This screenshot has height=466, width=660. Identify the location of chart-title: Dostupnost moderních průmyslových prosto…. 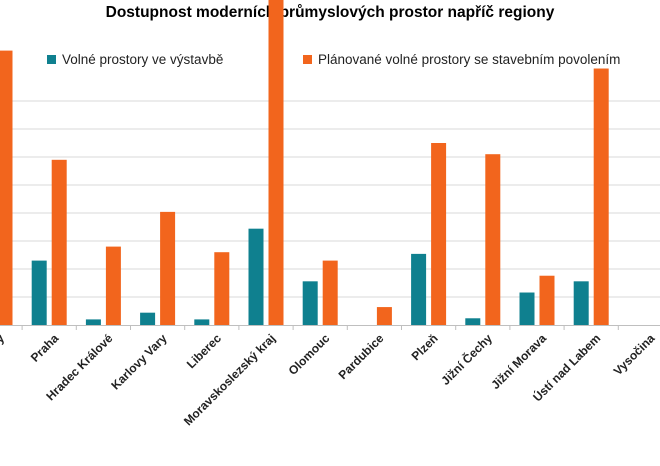
(330, 12).